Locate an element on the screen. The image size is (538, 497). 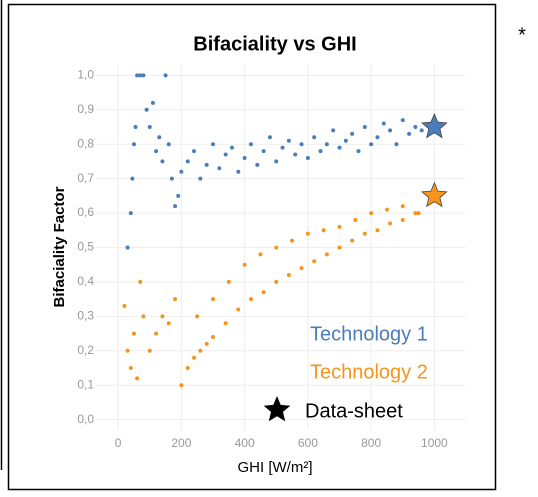
y-tick-label: 0,8 is located at coordinates (85, 143).